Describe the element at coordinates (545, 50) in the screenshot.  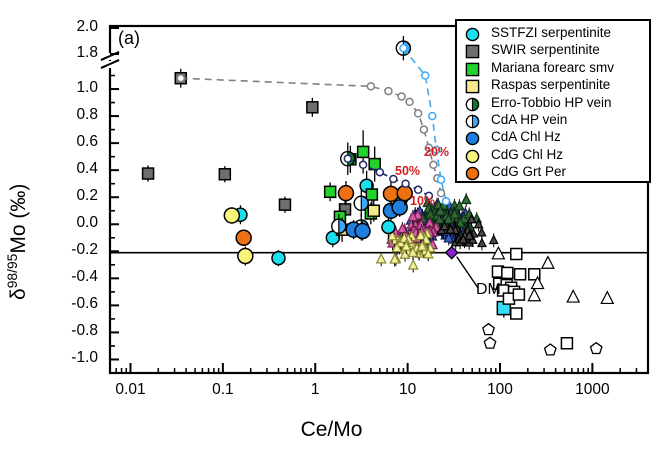
I see `legend-label: SWIR serpentinite` at that location.